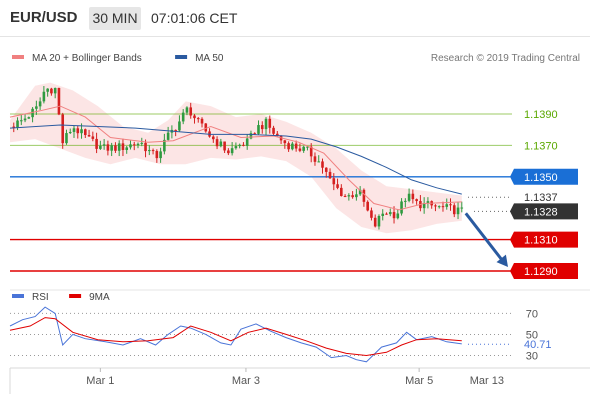  I want to click on level-label-6: 1.1290, so click(541, 272).